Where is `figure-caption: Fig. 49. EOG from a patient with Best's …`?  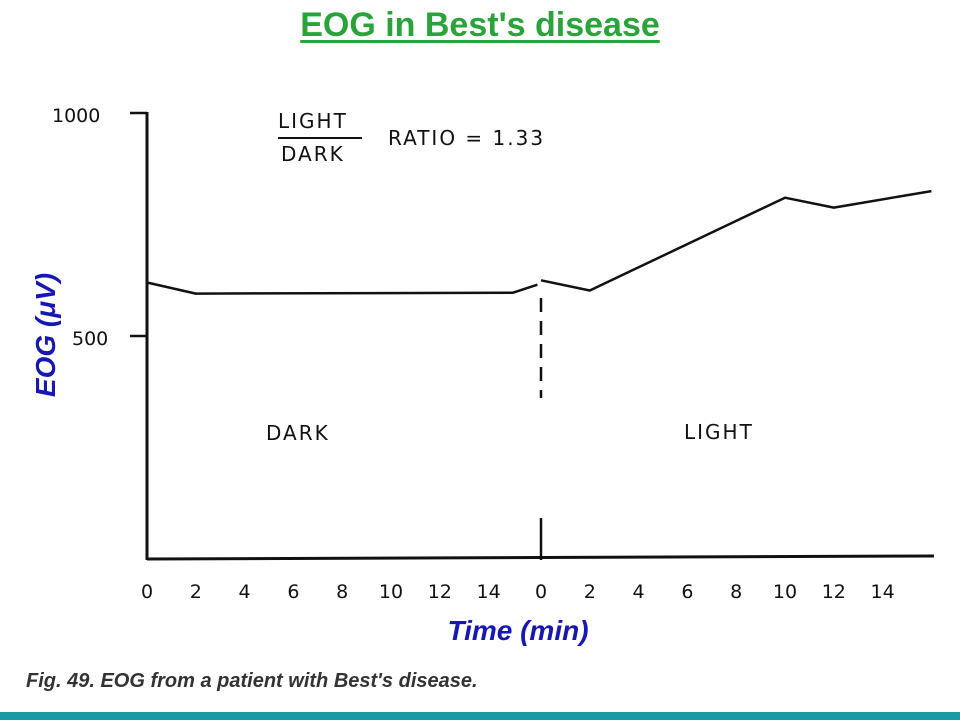
figure-caption: Fig. 49. EOG from a patient with Best's … is located at coordinates (252, 681).